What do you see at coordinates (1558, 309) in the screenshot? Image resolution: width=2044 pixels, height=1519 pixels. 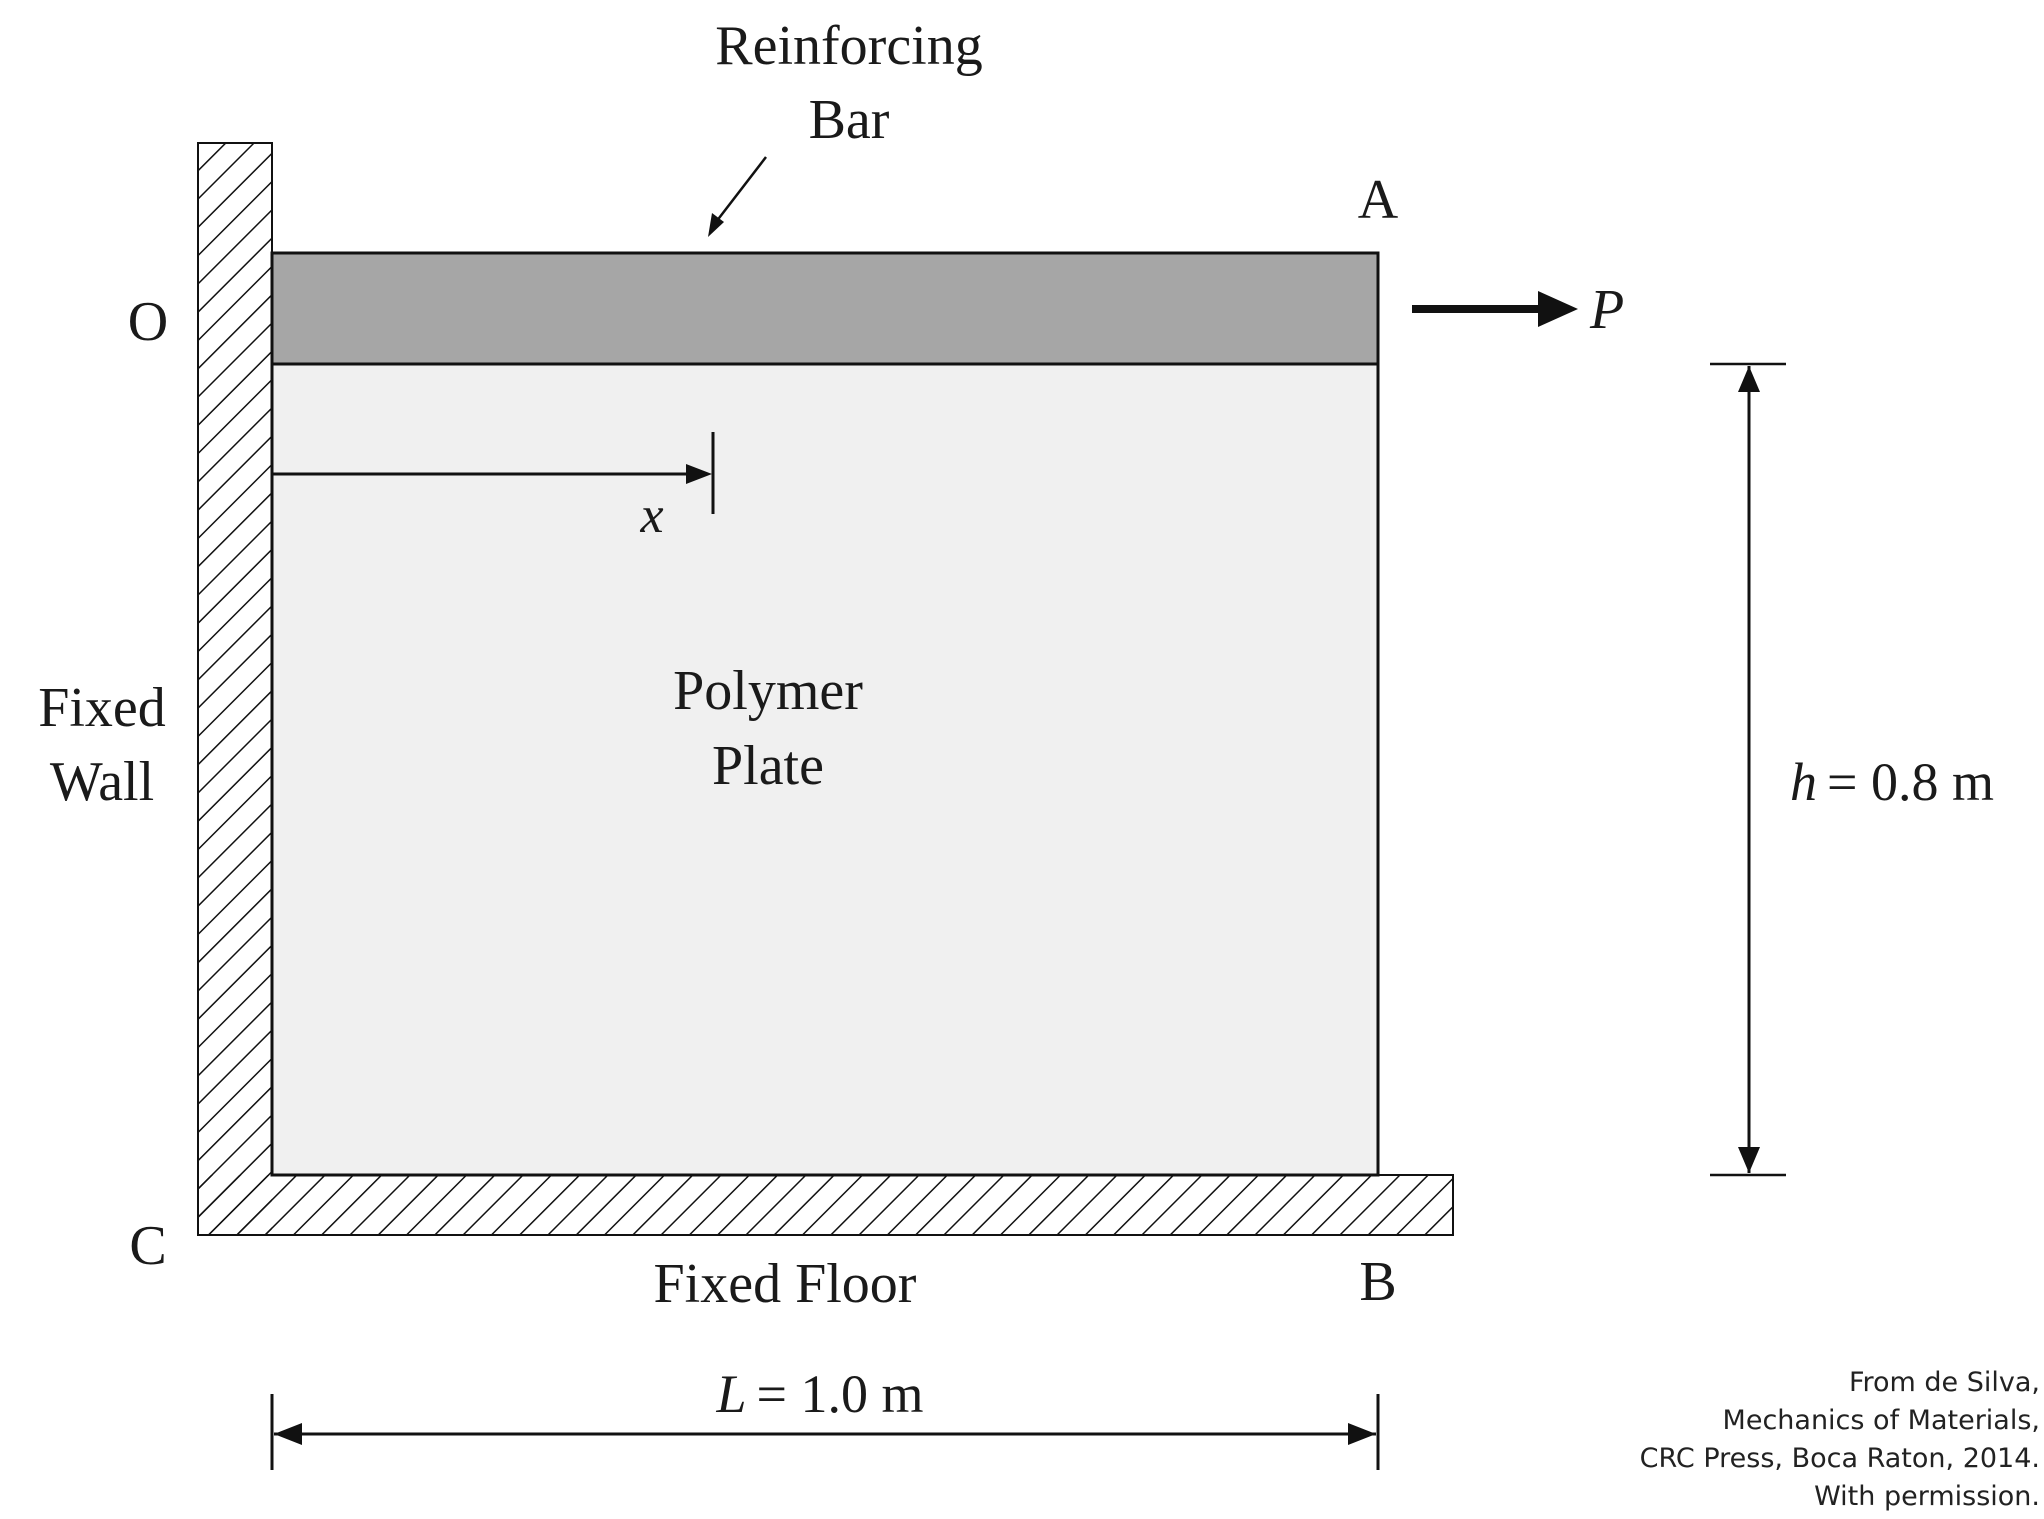 I see `force-arrow-head` at bounding box center [1558, 309].